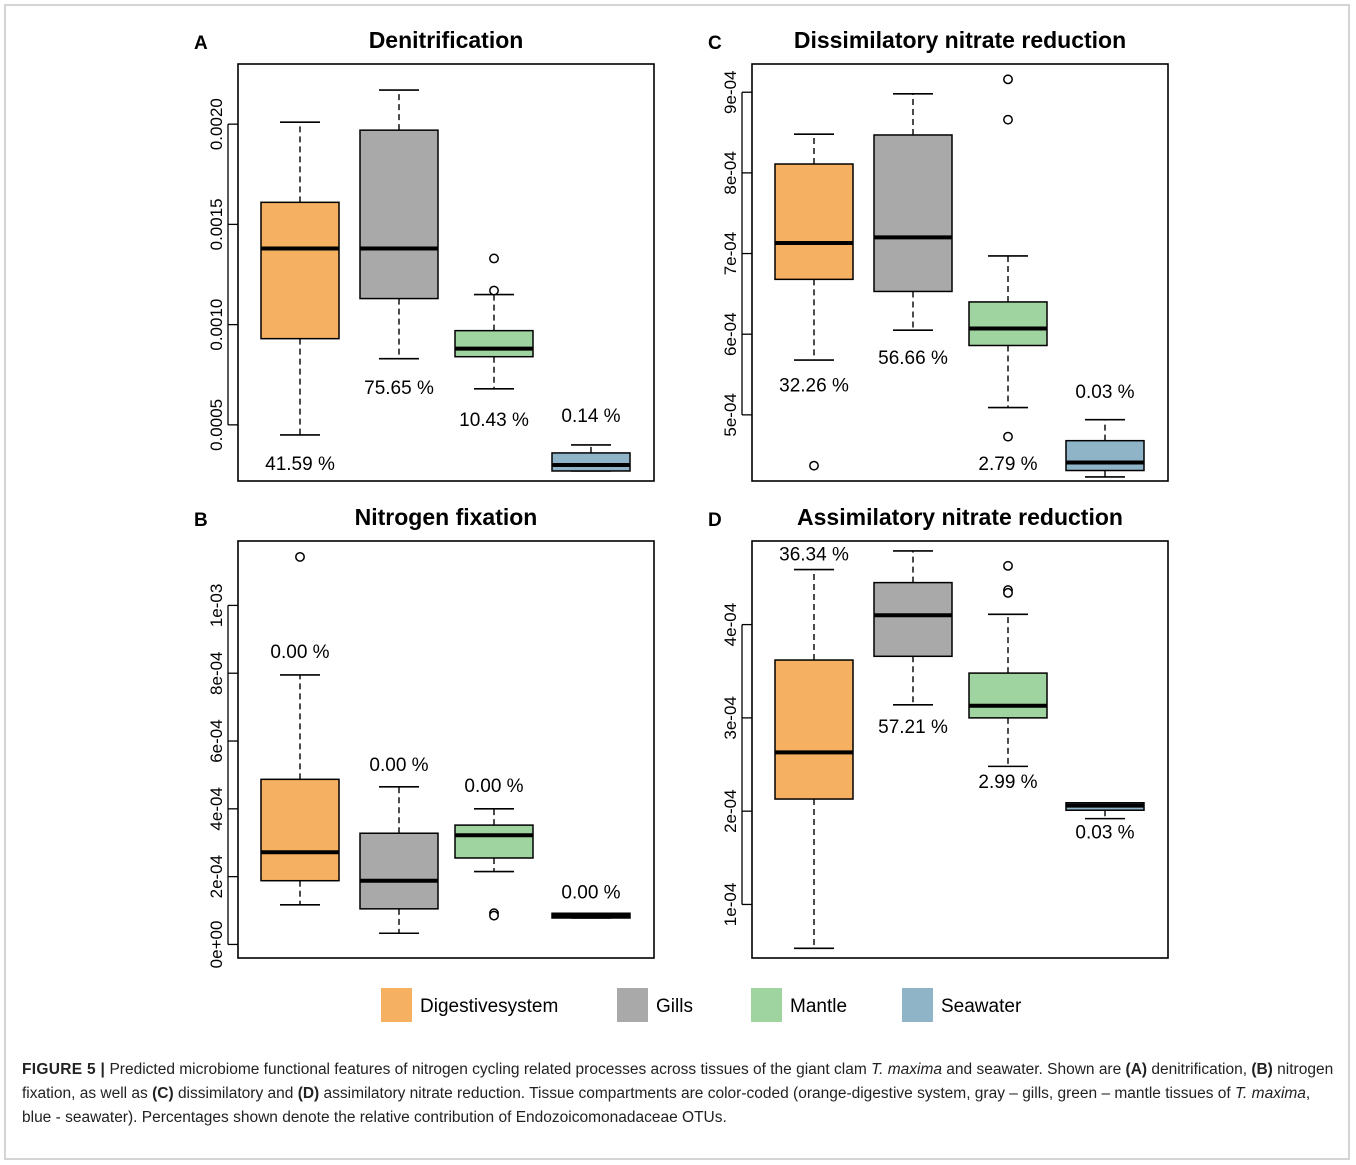  What do you see at coordinates (494, 420) in the screenshot?
I see `percentage-label: 10.43 %` at bounding box center [494, 420].